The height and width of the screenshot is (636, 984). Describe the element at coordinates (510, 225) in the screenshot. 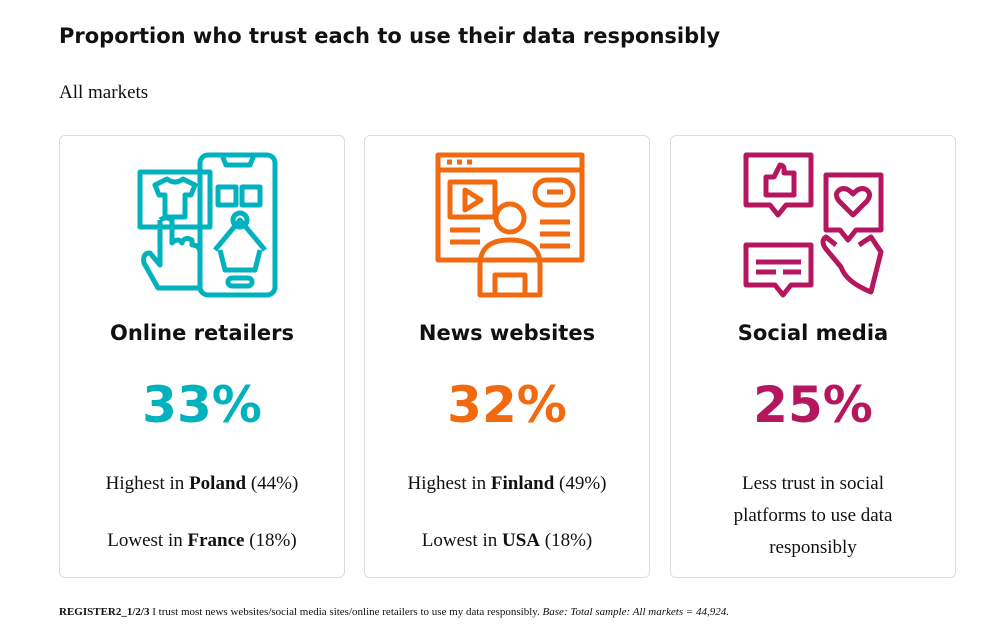

I see `news-website-icon` at that location.